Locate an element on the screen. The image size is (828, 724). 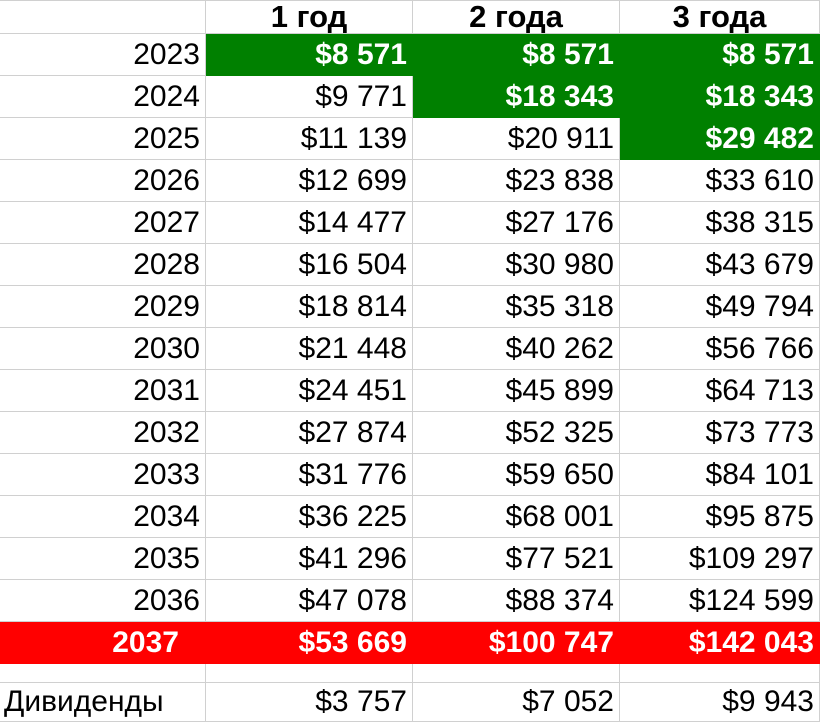
year-cell: 2026 is located at coordinates (103, 181).